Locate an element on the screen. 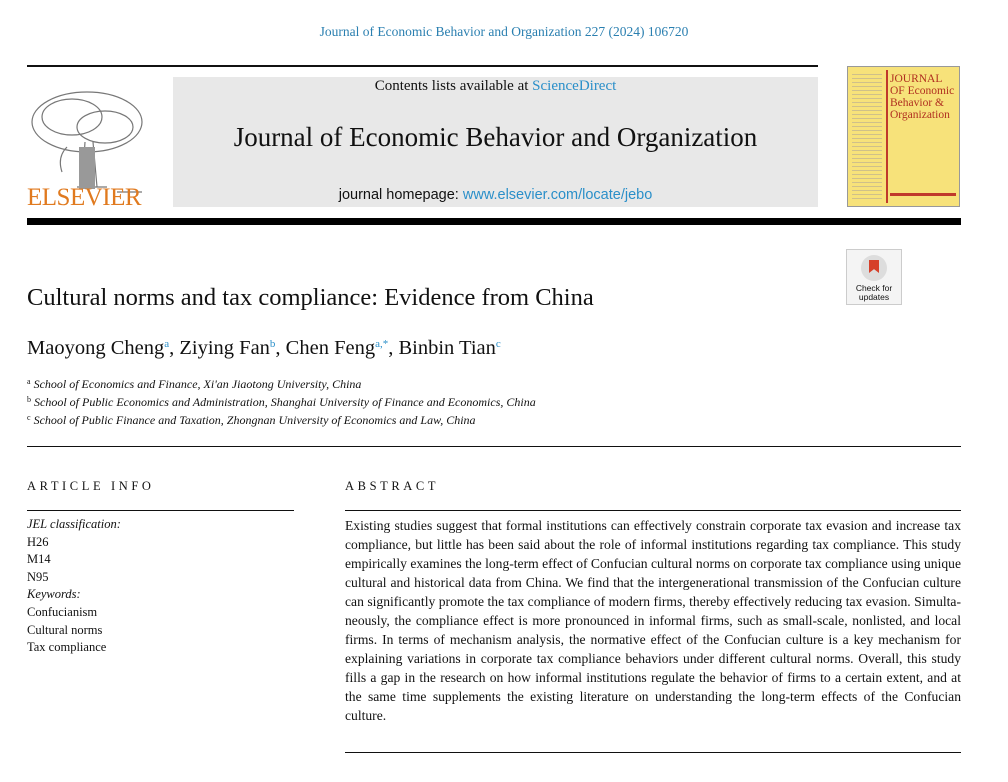  jel-label: JEL classification: is located at coordinates (74, 524).